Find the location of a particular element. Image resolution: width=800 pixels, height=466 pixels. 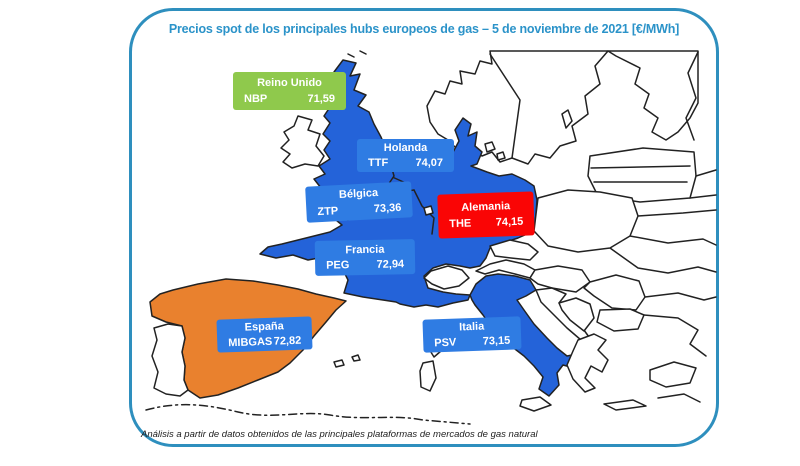

border-norway-sweden is located at coordinates (505, 106).